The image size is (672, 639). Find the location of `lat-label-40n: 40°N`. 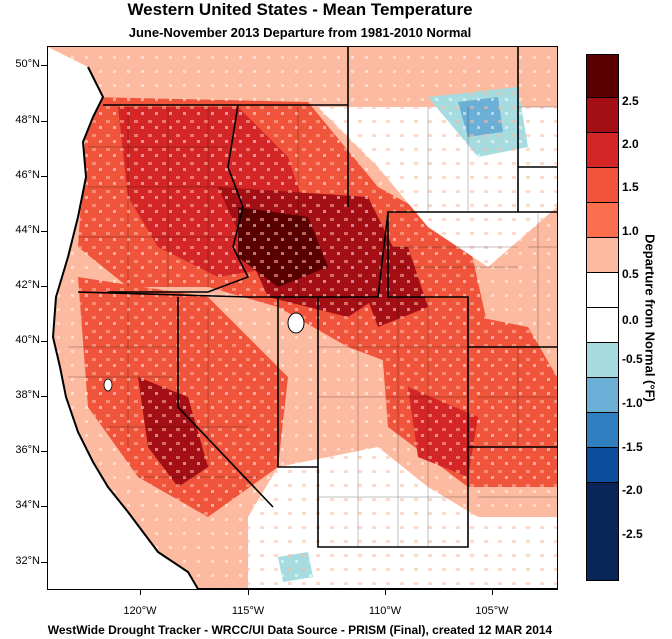

lat-label-40n: 40°N is located at coordinates (27, 340).